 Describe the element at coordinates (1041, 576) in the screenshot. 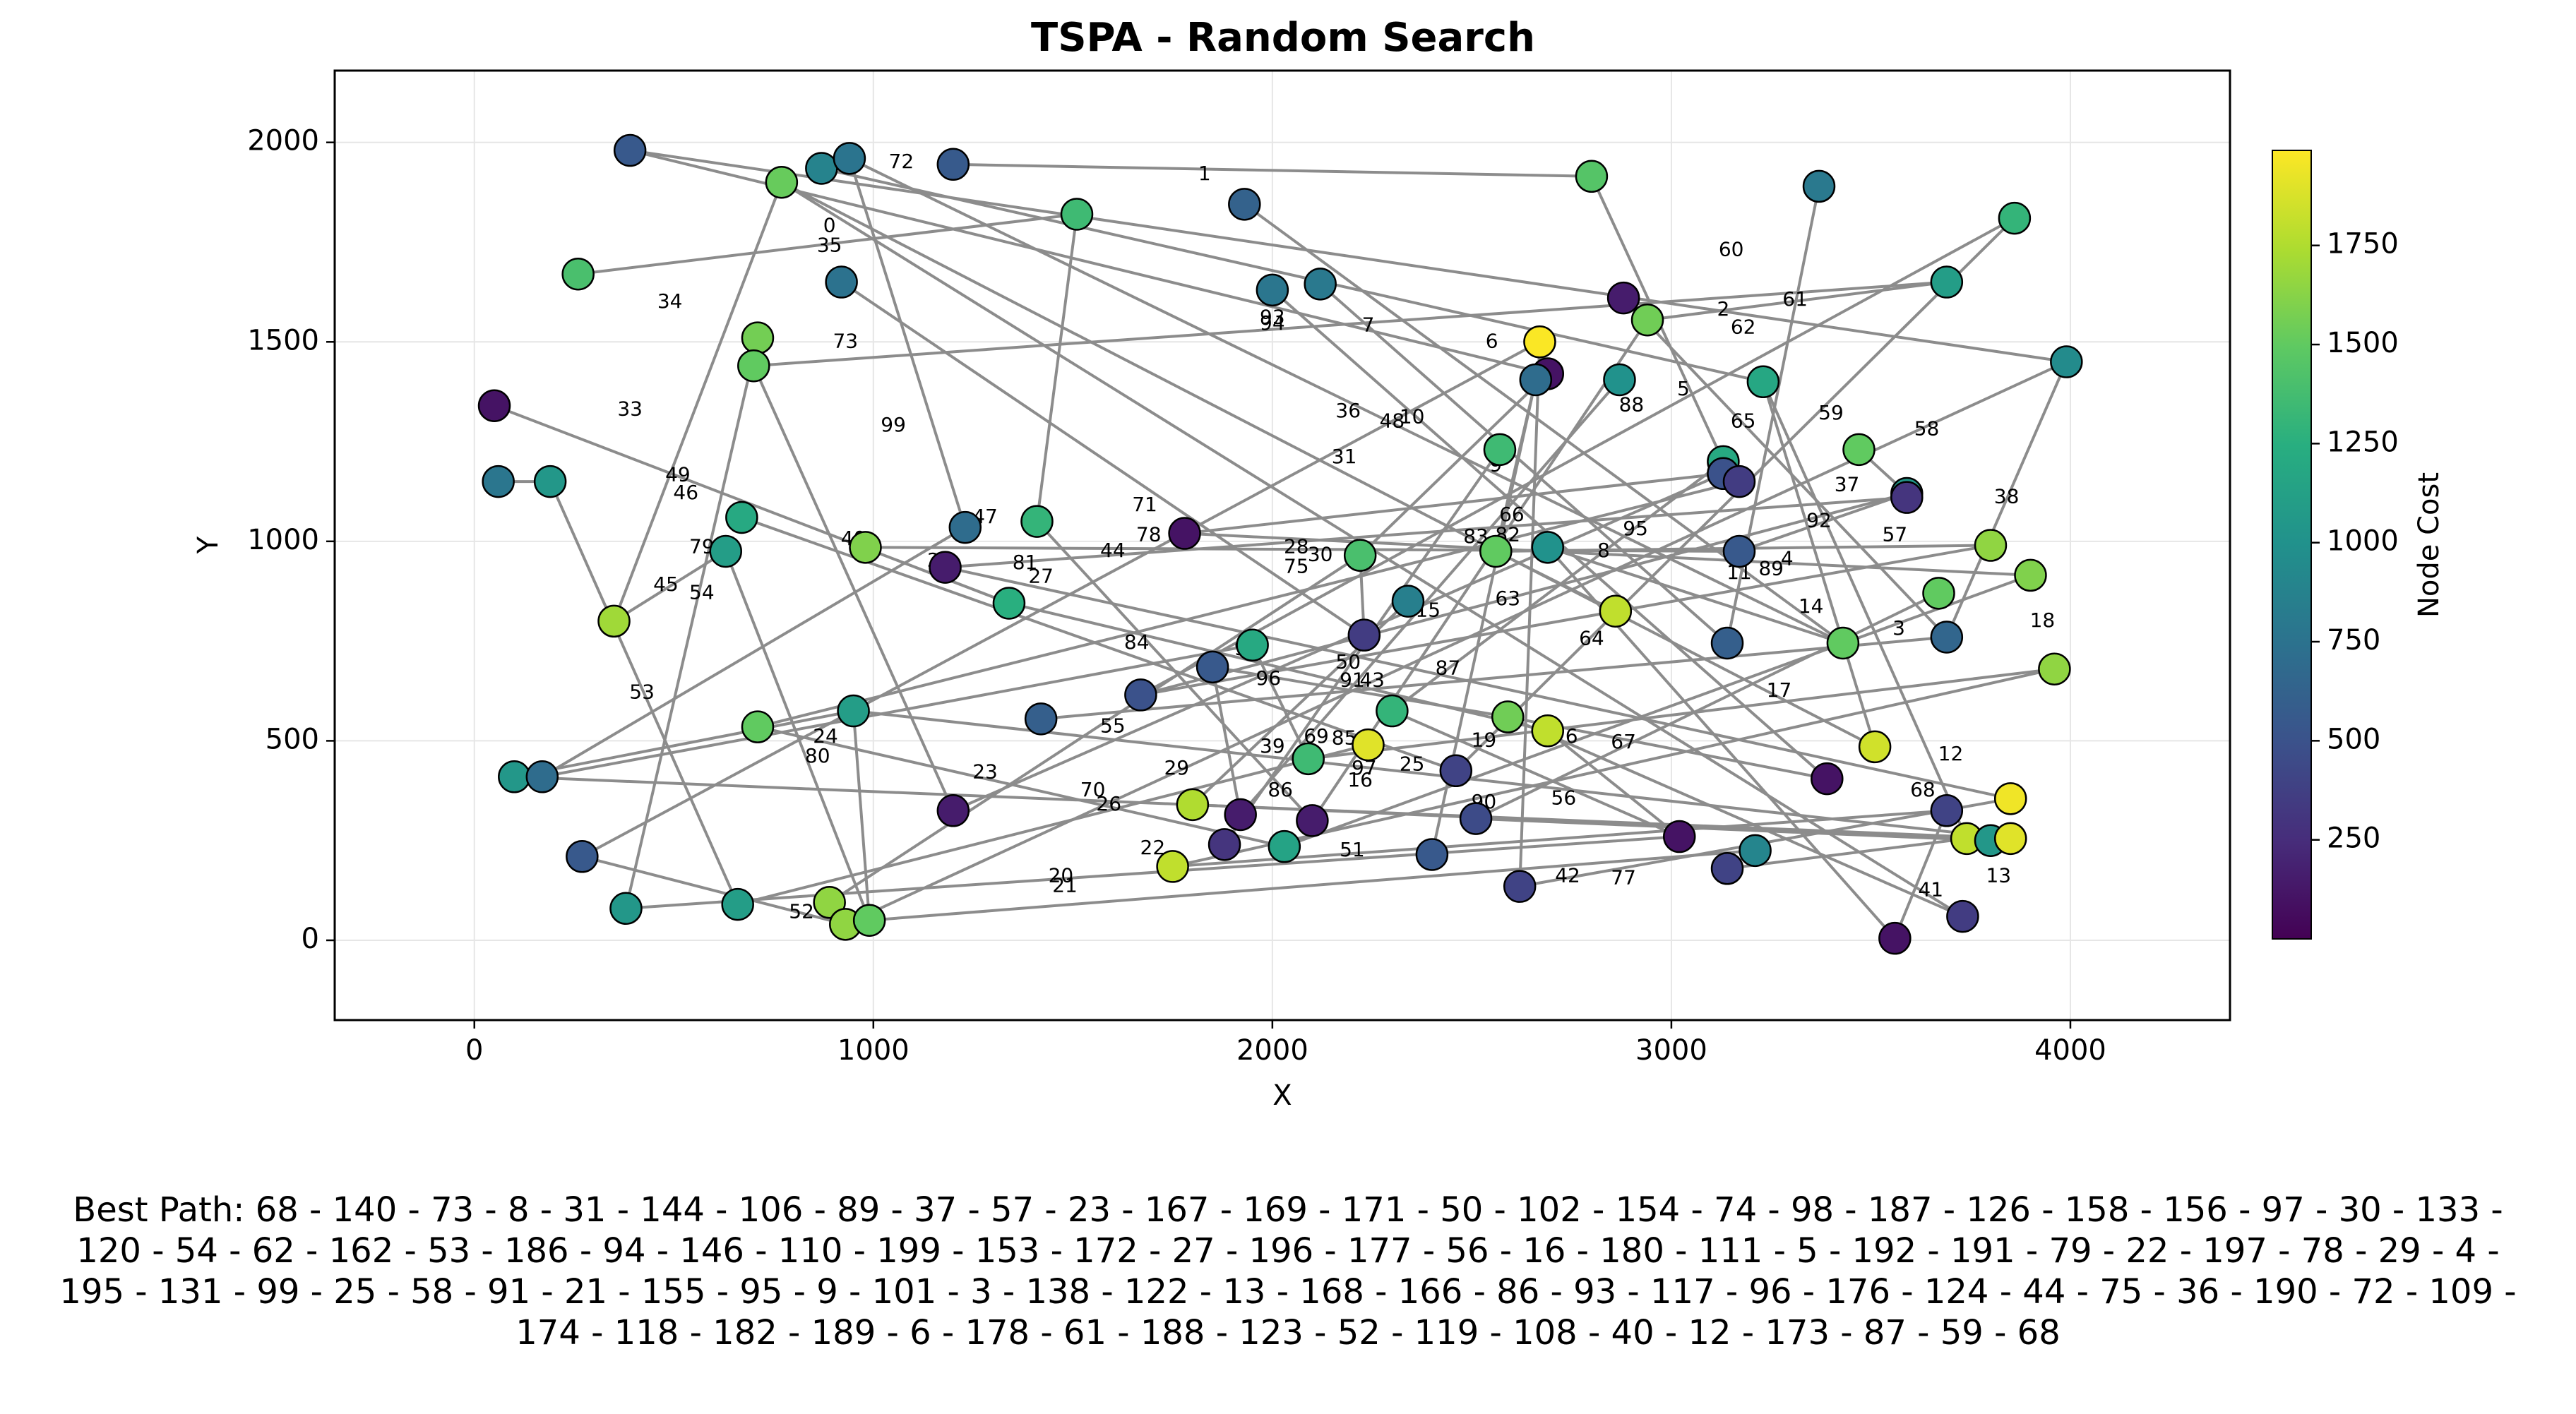

I see `path-label: 27` at that location.